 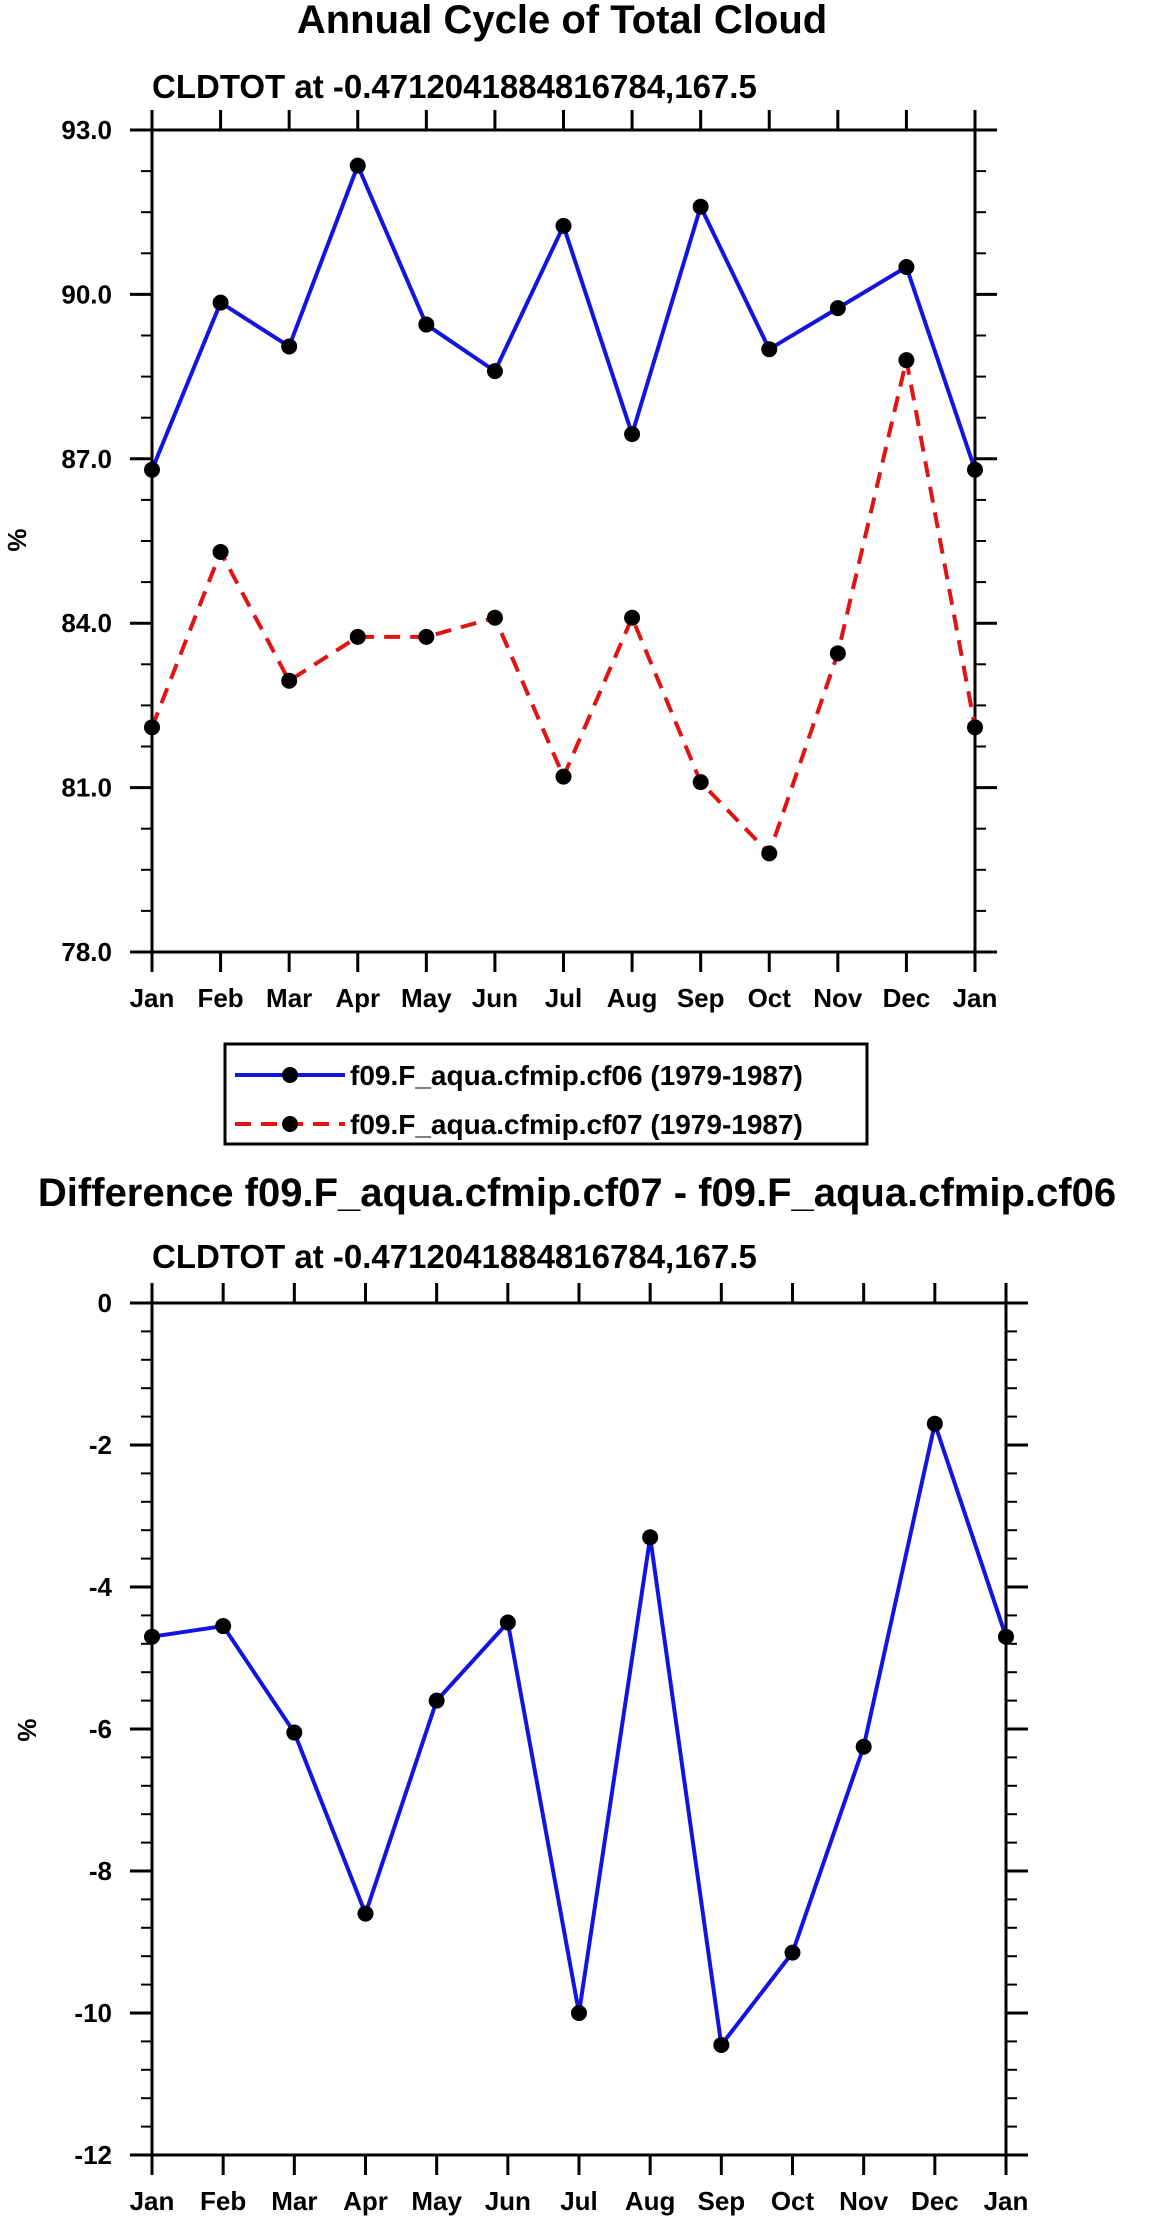 I want to click on y-tick-label: 84.0, so click(x=86, y=623).